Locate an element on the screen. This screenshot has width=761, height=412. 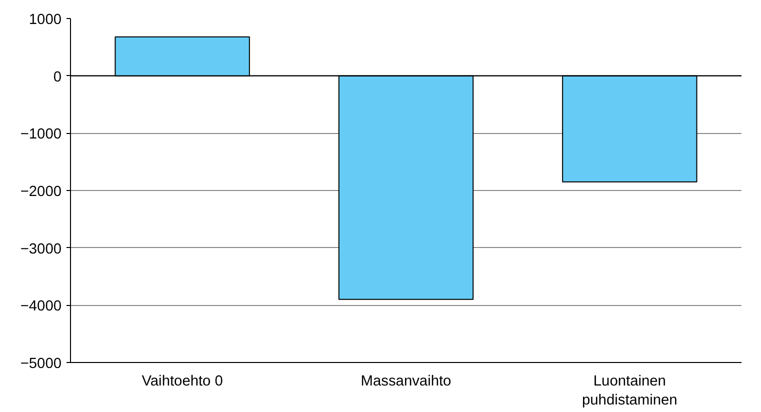
y-tick-label: −2000 is located at coordinates (41, 192).